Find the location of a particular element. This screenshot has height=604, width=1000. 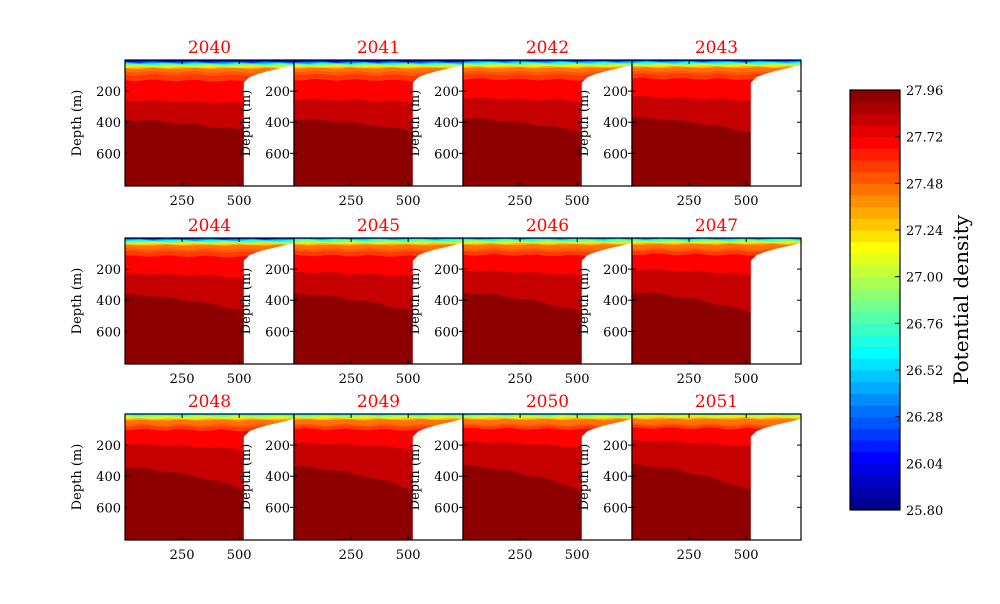

panel-title: 2046 is located at coordinates (547, 226).